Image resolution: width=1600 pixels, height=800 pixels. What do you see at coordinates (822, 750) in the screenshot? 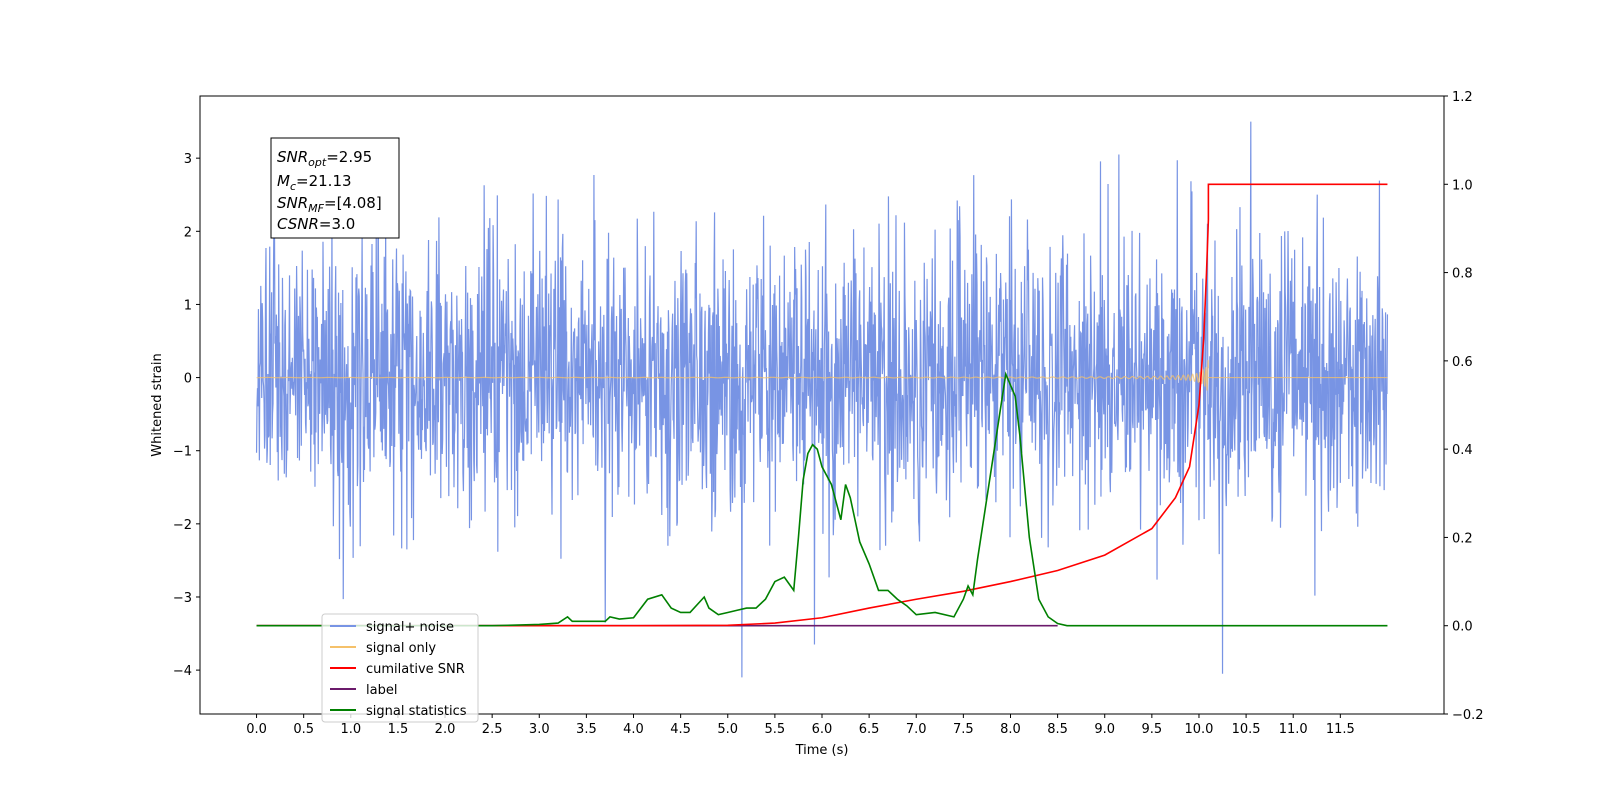
I see `x-axis-label: Time (s)` at bounding box center [822, 750].